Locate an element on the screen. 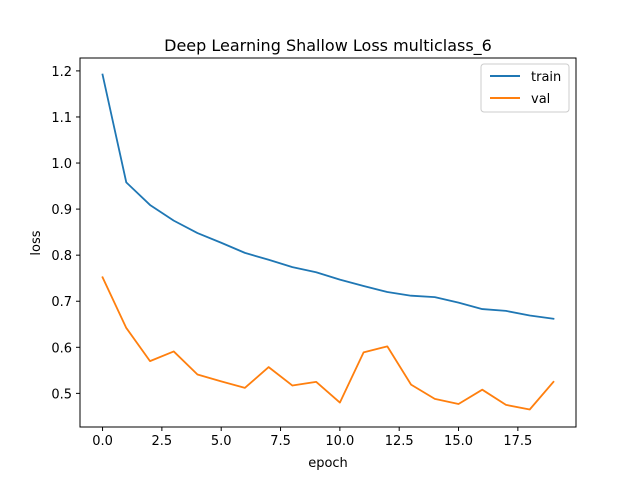  x-tick-label: 17.5 is located at coordinates (517, 441).